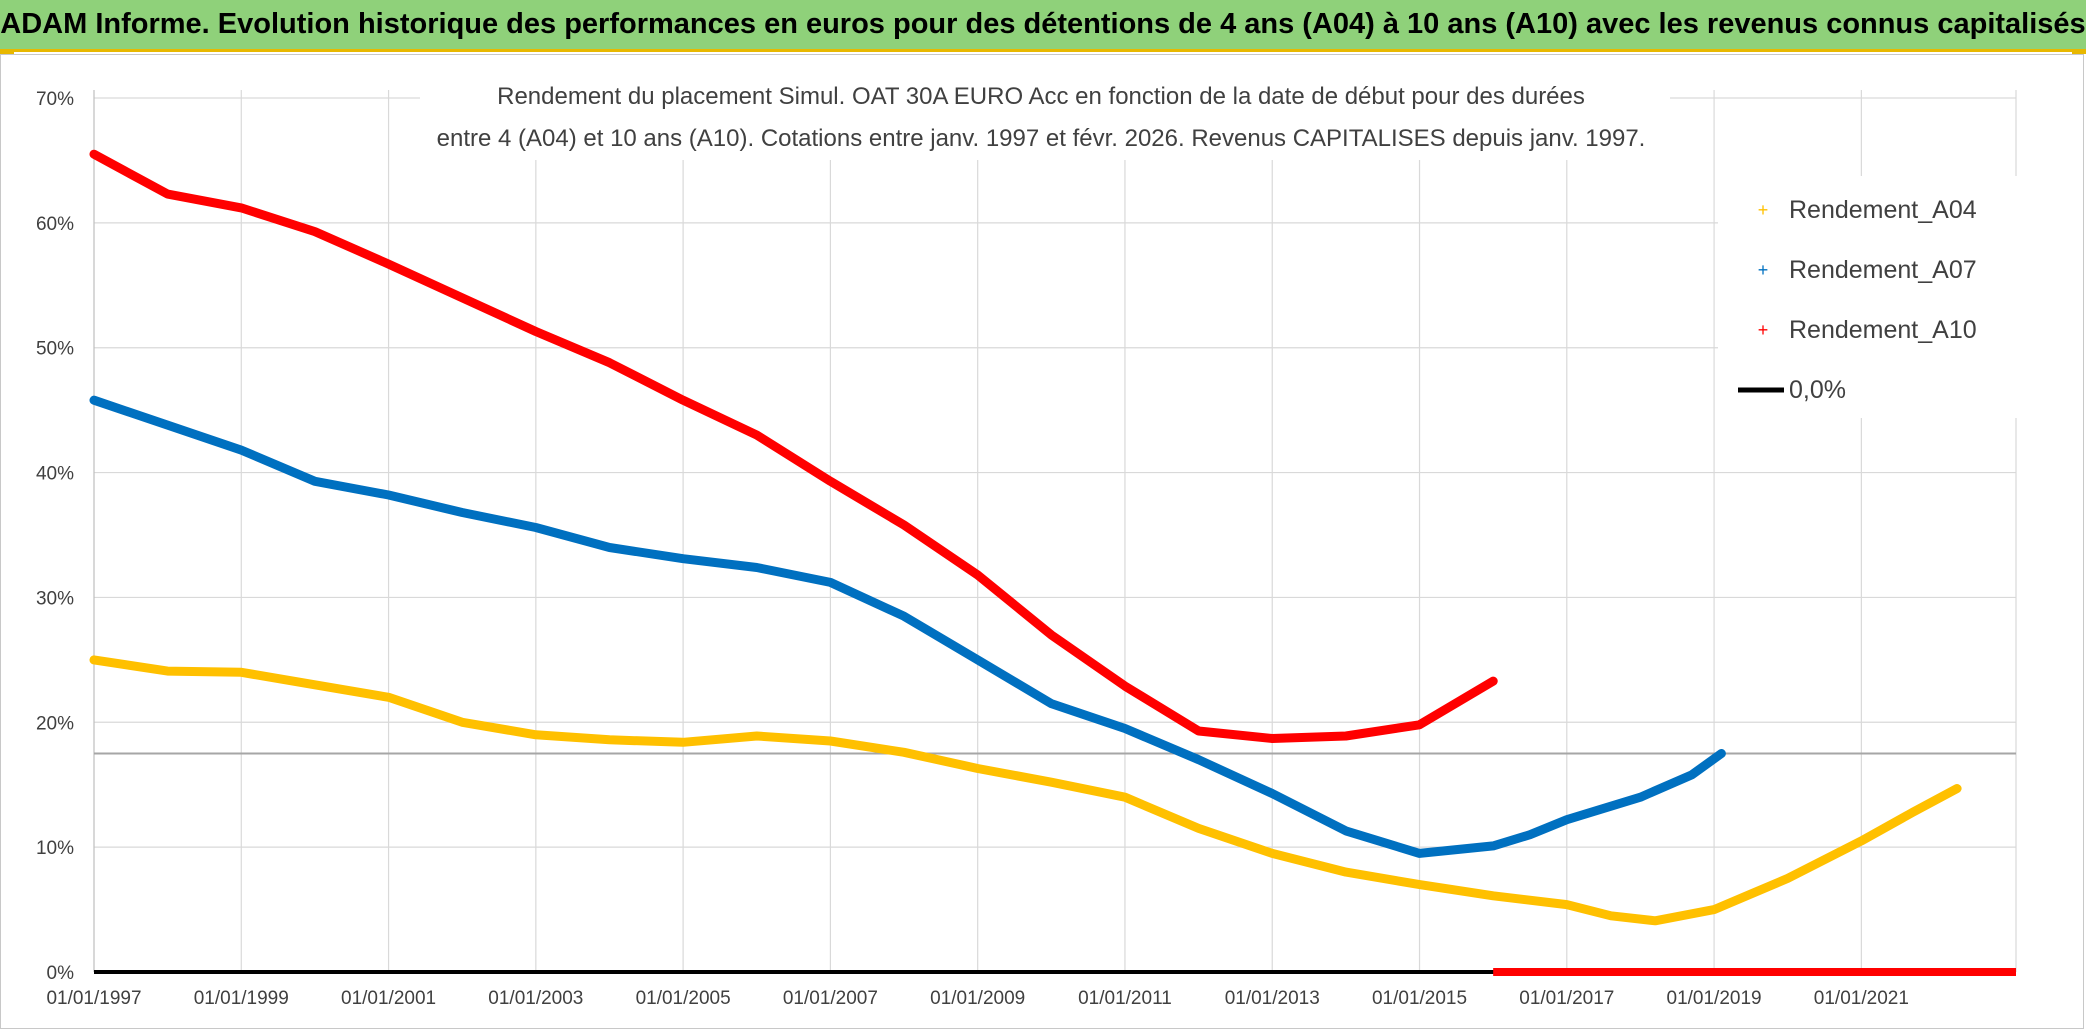 Image resolution: width=2086 pixels, height=1031 pixels. I want to click on y-tick-label: 30%, so click(55, 598).